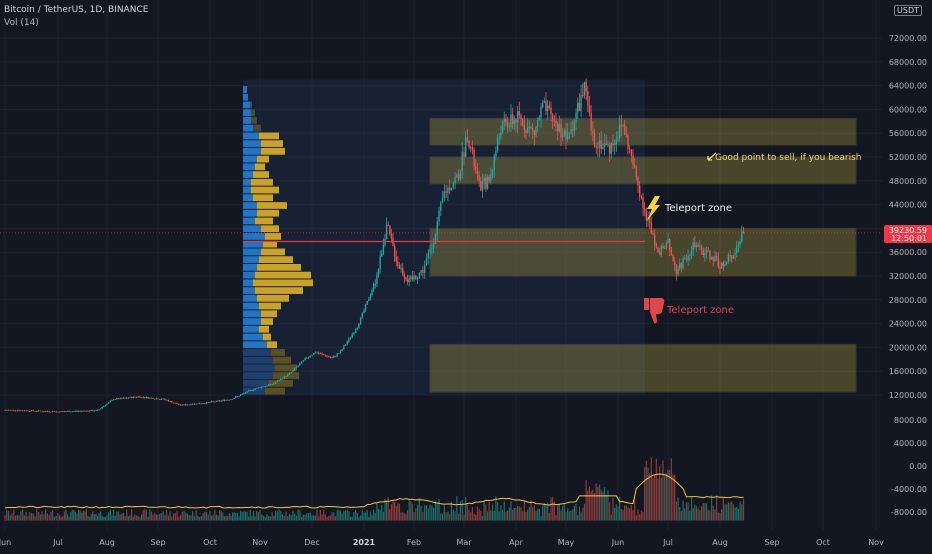 This screenshot has width=932, height=554. What do you see at coordinates (643, 252) in the screenshot?
I see `teleport-zone-mid` at bounding box center [643, 252].